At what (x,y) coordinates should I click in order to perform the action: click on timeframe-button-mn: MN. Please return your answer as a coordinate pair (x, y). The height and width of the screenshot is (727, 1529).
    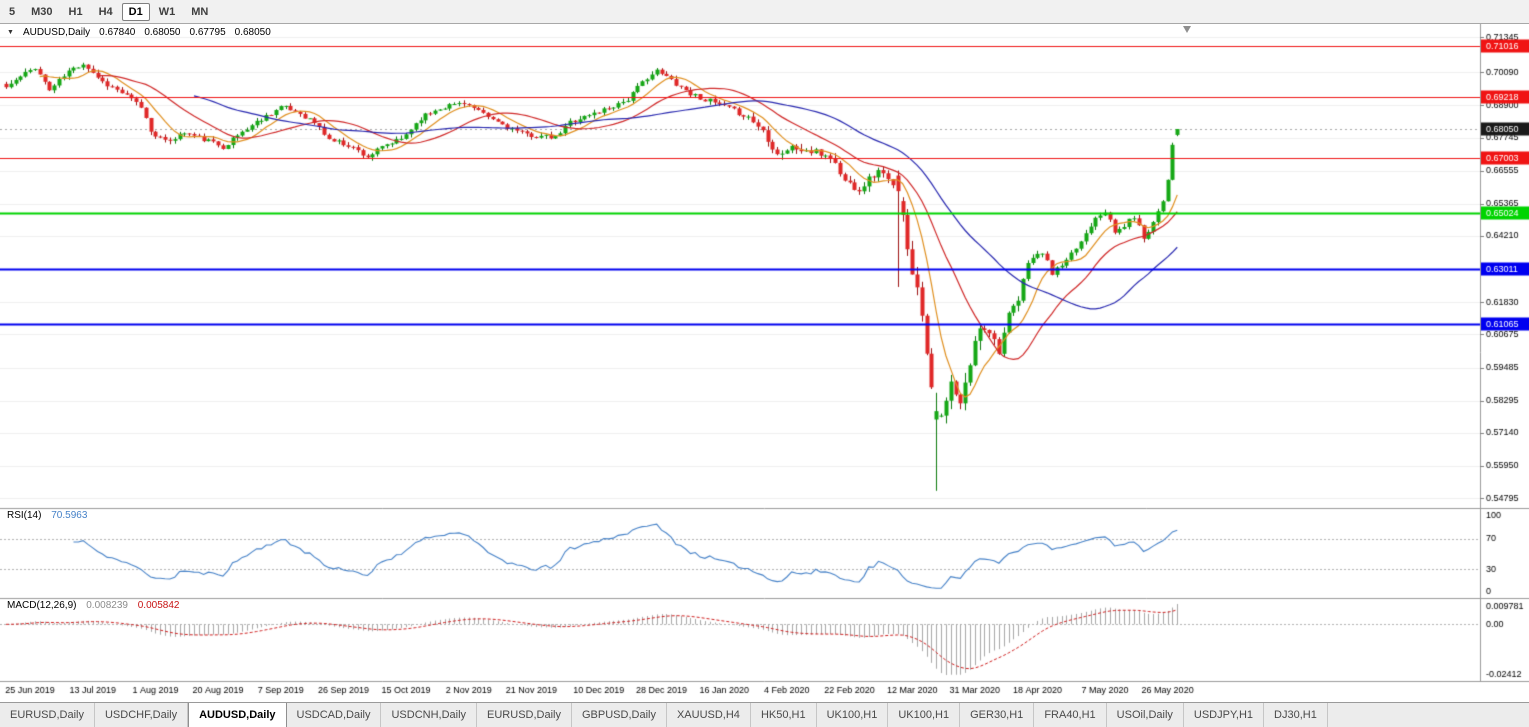
    Looking at the image, I should click on (200, 11).